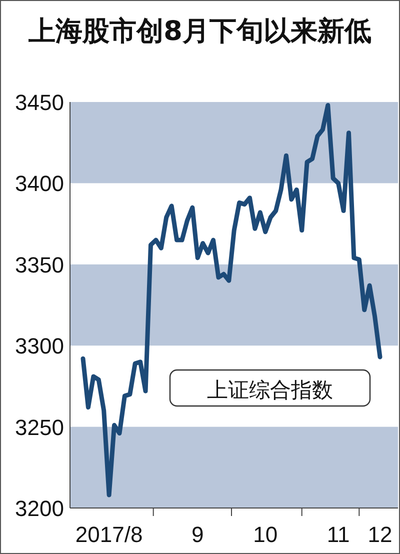 The image size is (400, 554). Describe the element at coordinates (380, 534) in the screenshot. I see `x-tick-label: 12` at that location.